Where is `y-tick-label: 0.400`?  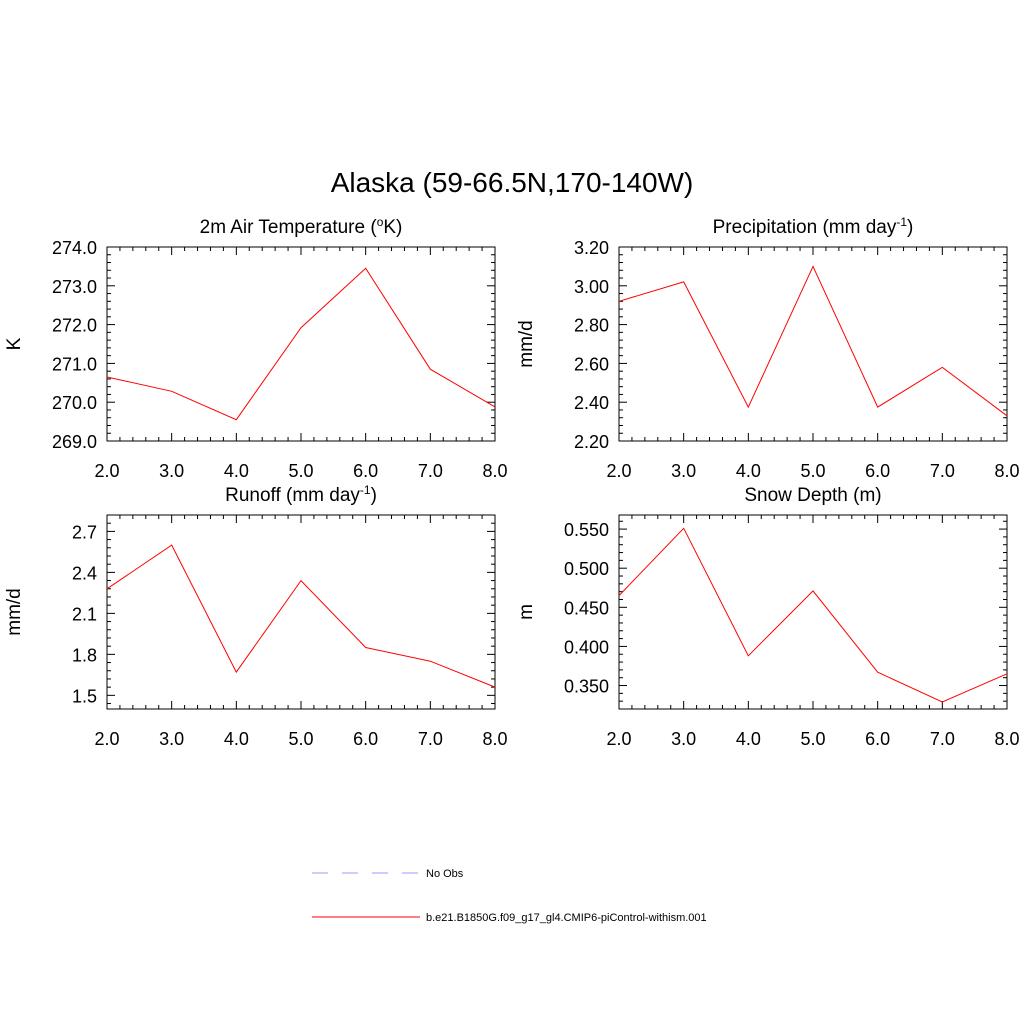
y-tick-label: 0.400 is located at coordinates (586, 647).